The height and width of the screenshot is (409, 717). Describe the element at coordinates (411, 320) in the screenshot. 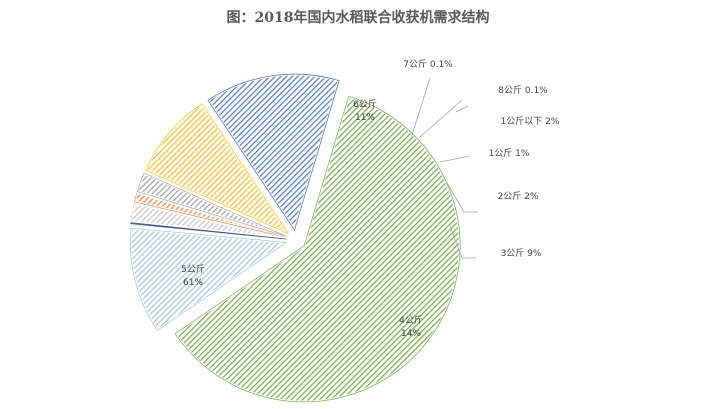

I see `slice-label-name: 4公斤` at that location.